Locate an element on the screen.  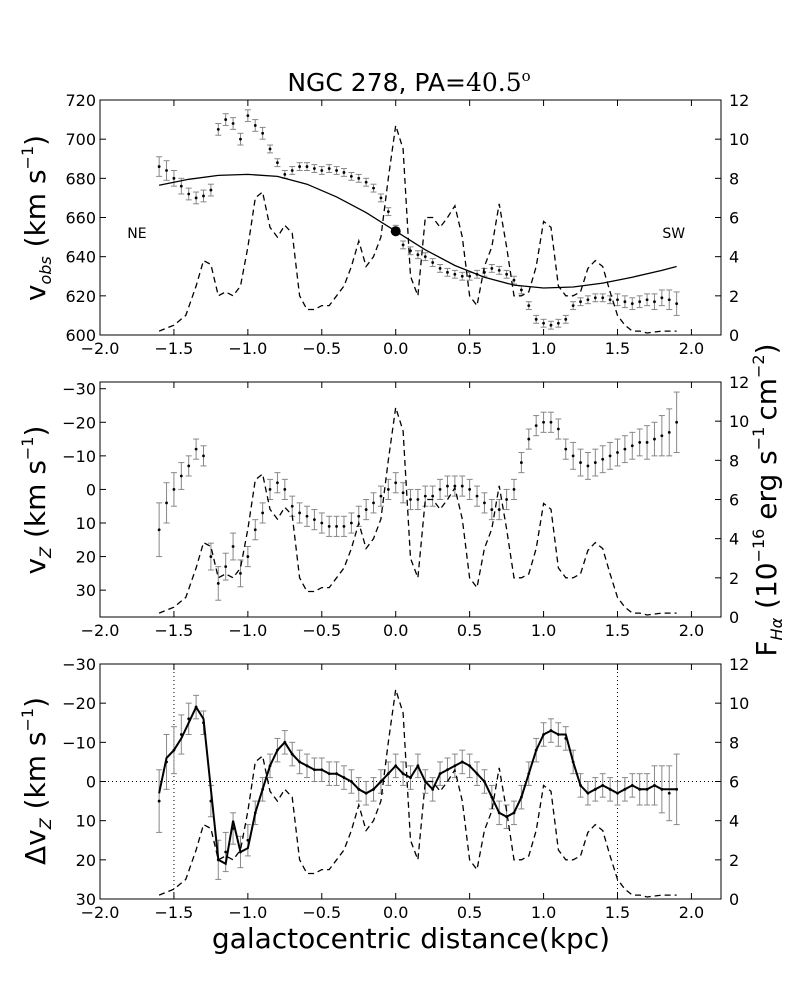
x-tick-label: 2.0 is located at coordinates (691, 348).